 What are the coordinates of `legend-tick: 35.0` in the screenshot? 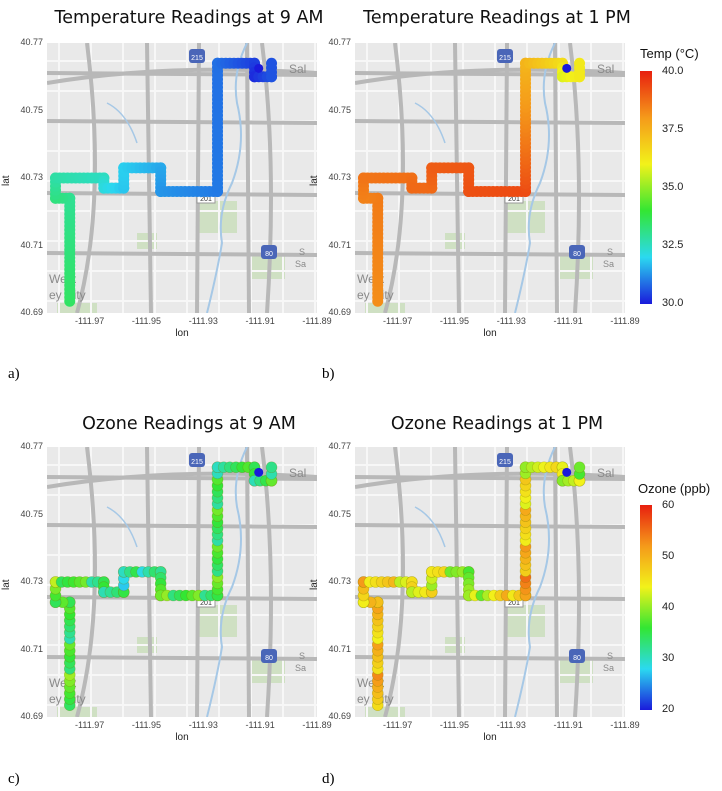 It's located at (673, 187).